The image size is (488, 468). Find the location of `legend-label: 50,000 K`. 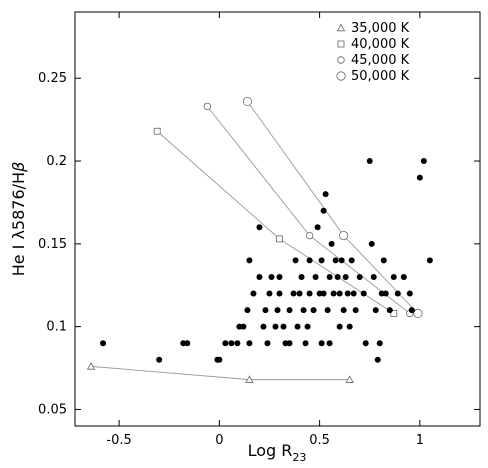

legend-label: 50,000 K is located at coordinates (380, 76).